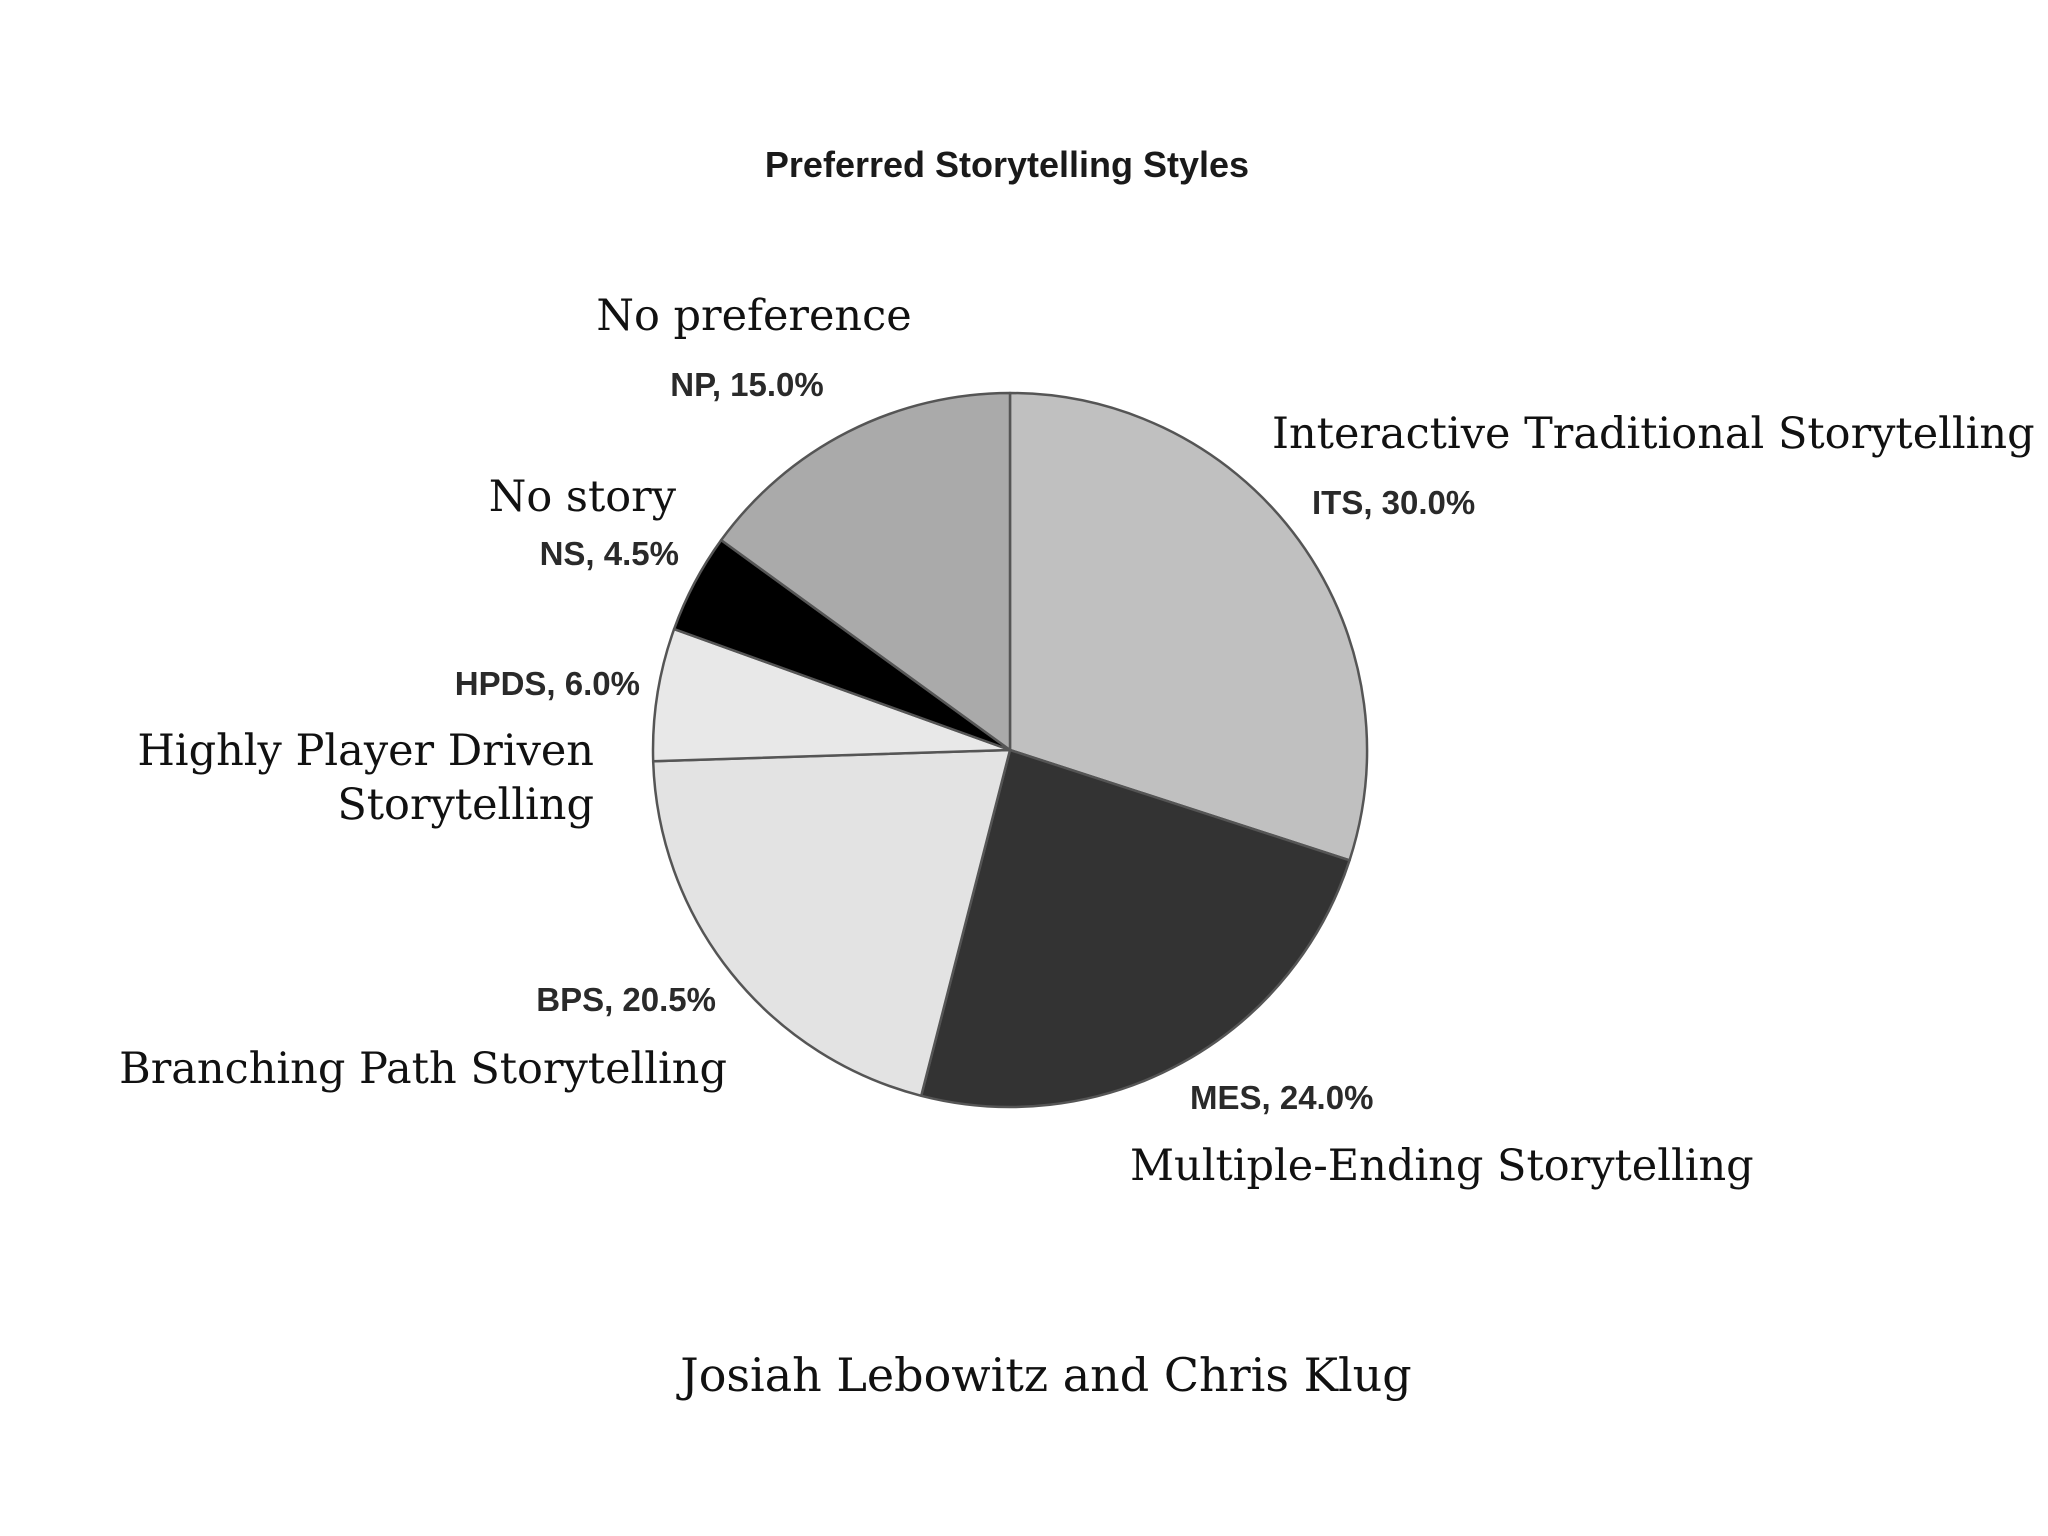  What do you see at coordinates (1007, 164) in the screenshot?
I see `chart-title: Preferred Storytelling Styles` at bounding box center [1007, 164].